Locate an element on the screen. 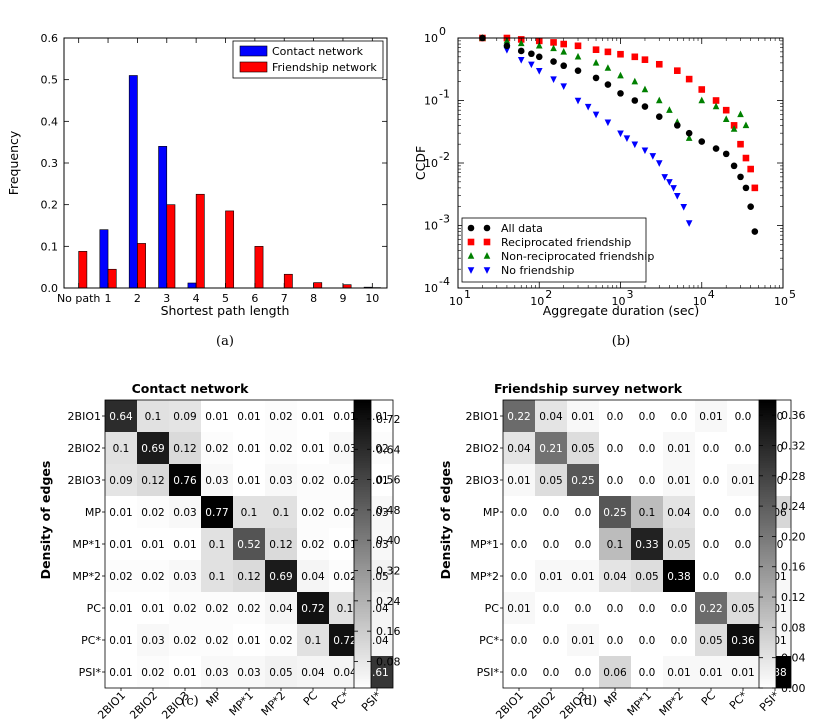 The height and width of the screenshot is (728, 831). bar-friendship is located at coordinates (259, 267).